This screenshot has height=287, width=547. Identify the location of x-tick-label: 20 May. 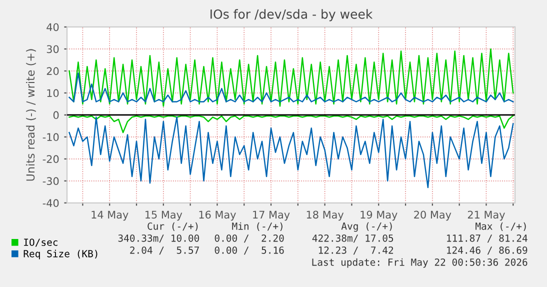
(433, 215).